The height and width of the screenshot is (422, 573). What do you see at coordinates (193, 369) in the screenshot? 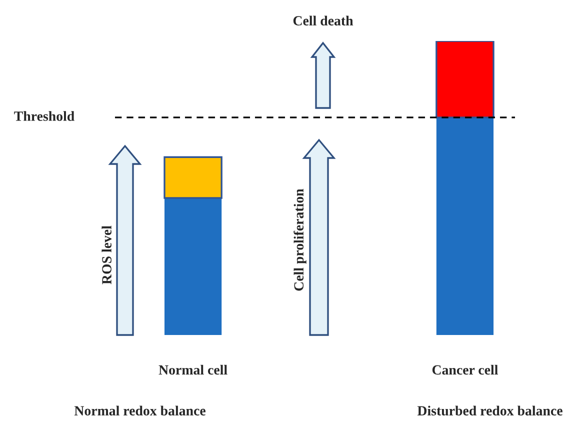
I see `x-tick-label: Normal cell` at bounding box center [193, 369].